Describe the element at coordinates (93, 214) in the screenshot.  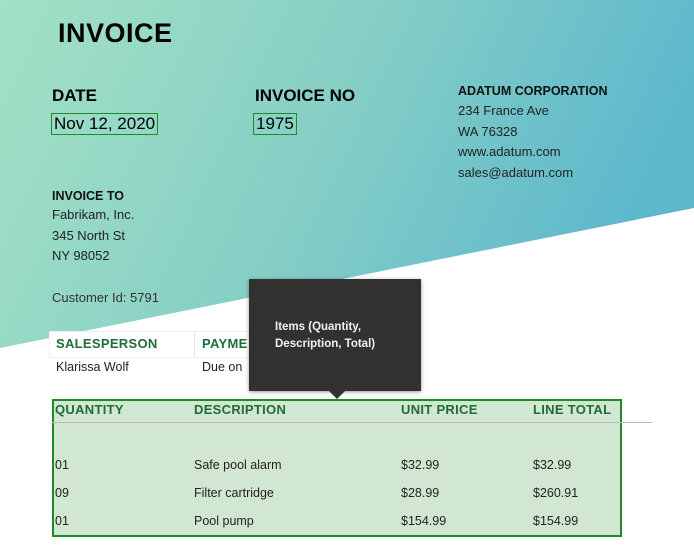
I see `client-name: Fabrikam, Inc.` at that location.